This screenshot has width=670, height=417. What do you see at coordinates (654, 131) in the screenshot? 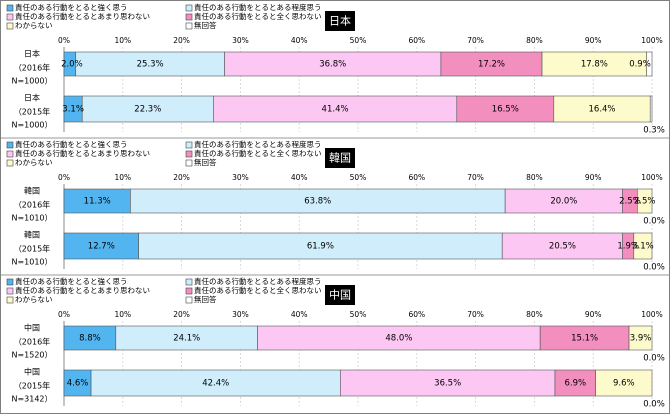
I see `data-label: 0.3%` at bounding box center [654, 131].